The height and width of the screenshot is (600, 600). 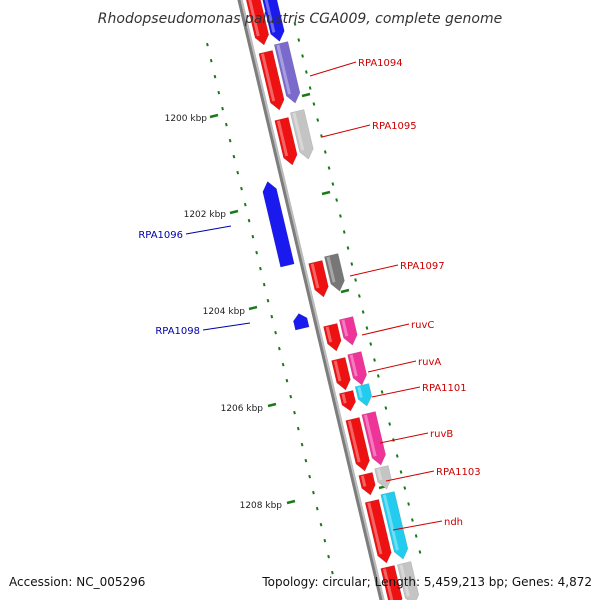 I want to click on gene-label-rpa1094: RPA1094, so click(x=380, y=63).